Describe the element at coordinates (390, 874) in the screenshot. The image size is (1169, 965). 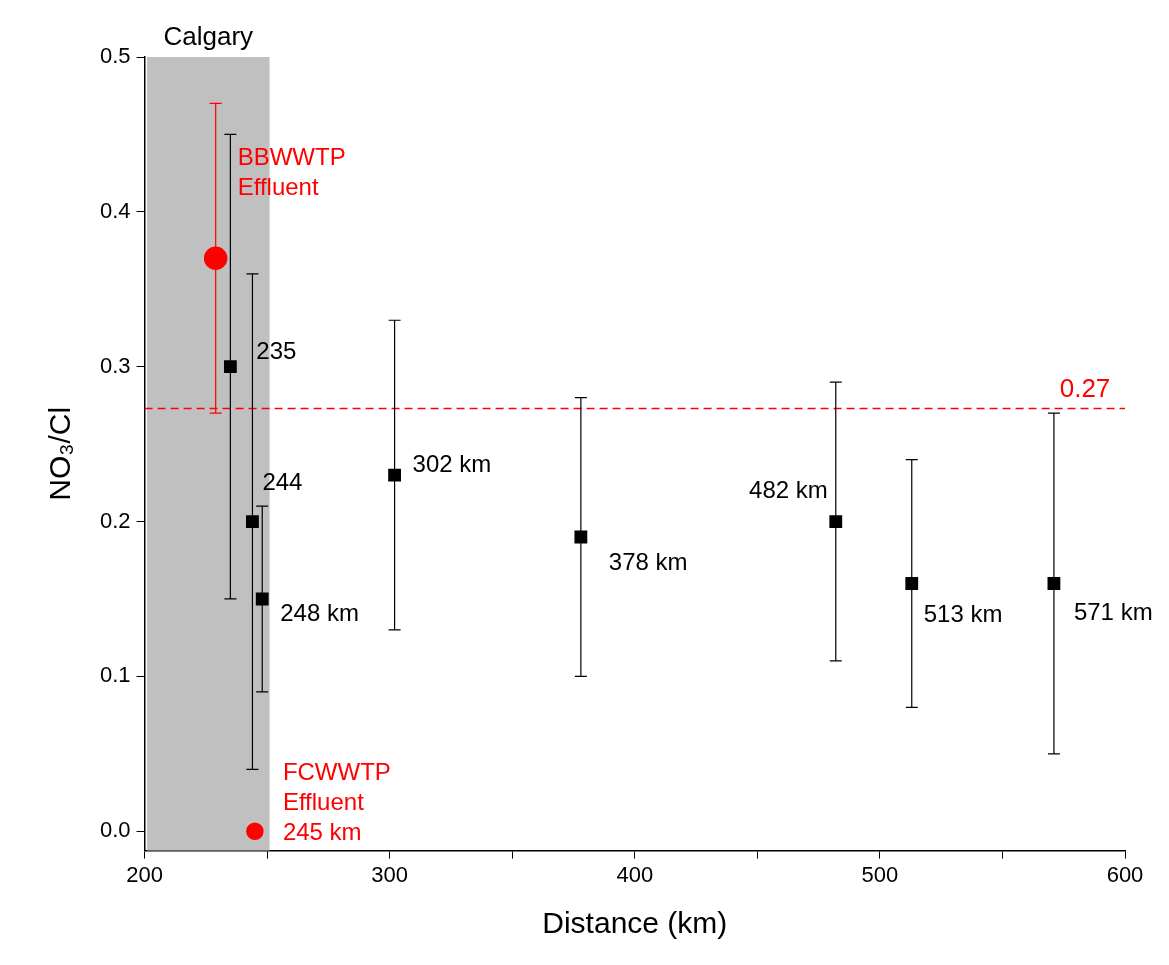
I see `x-tick-label: 300` at that location.